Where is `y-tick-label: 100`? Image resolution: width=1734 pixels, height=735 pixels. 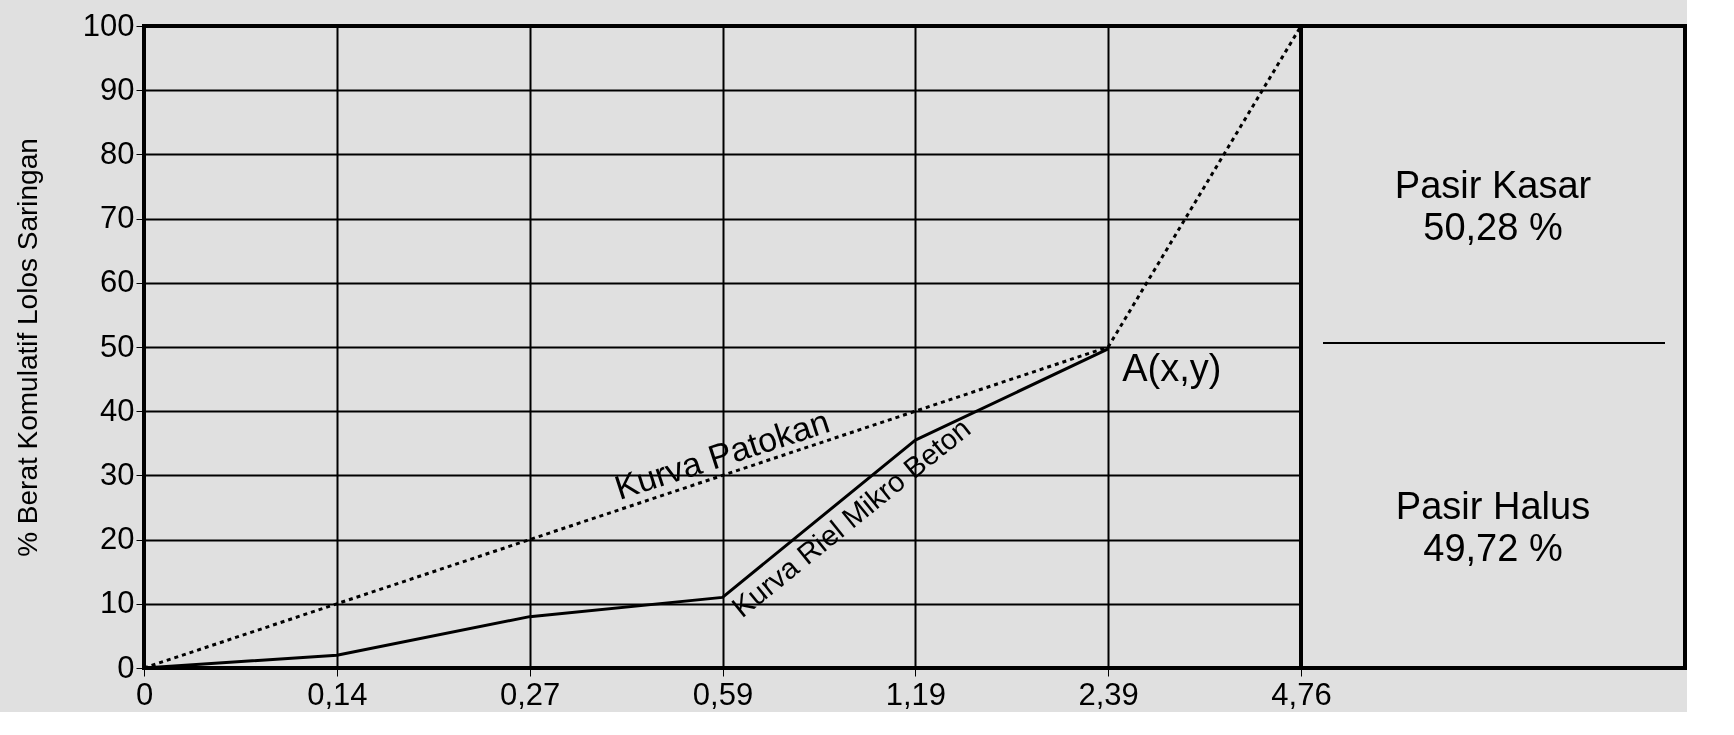 y-tick-label: 100 is located at coordinates (108, 25).